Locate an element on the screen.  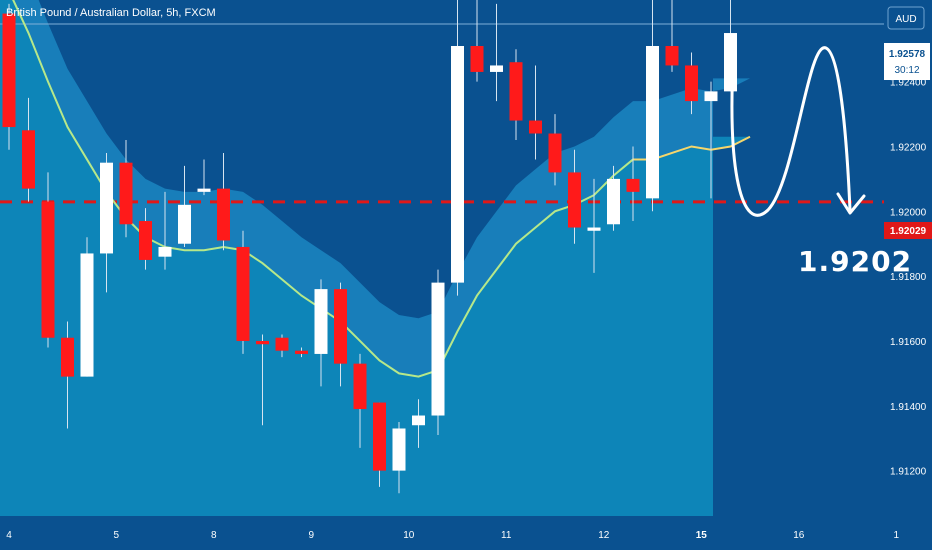
last-price-value: 1.92578 is located at coordinates (907, 54).